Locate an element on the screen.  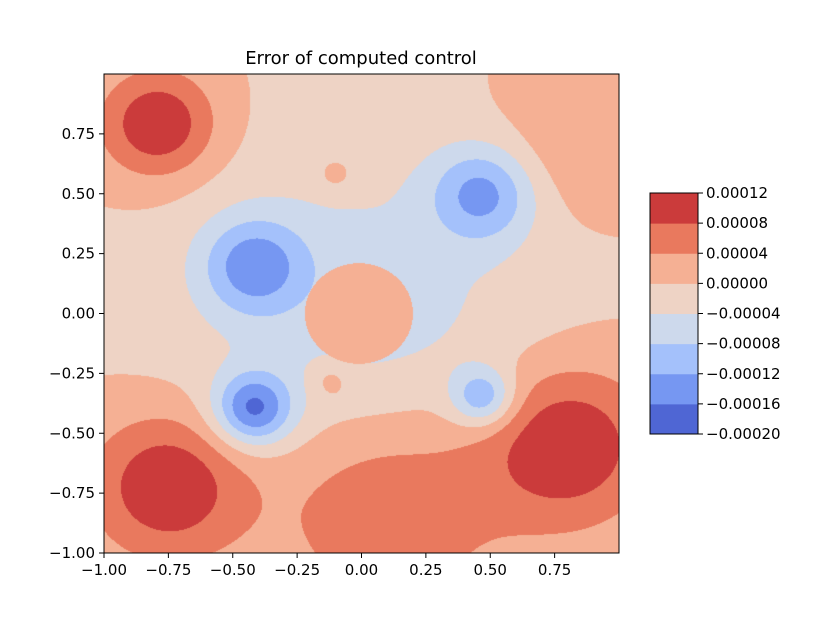
x-tick-label: −0.75 is located at coordinates (168, 570).